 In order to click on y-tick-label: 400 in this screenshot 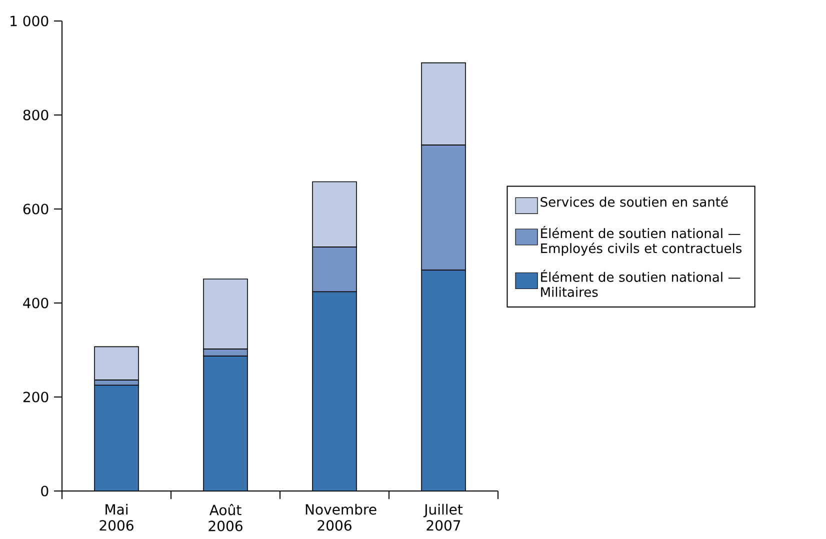, I will do `click(35, 303)`.